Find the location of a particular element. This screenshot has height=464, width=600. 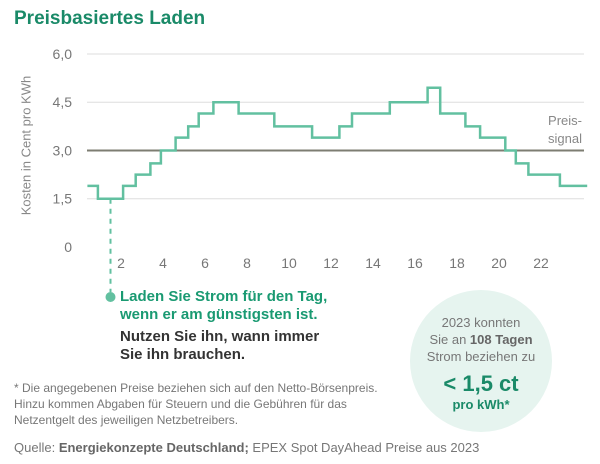

x-tick-label: 18 is located at coordinates (457, 263).